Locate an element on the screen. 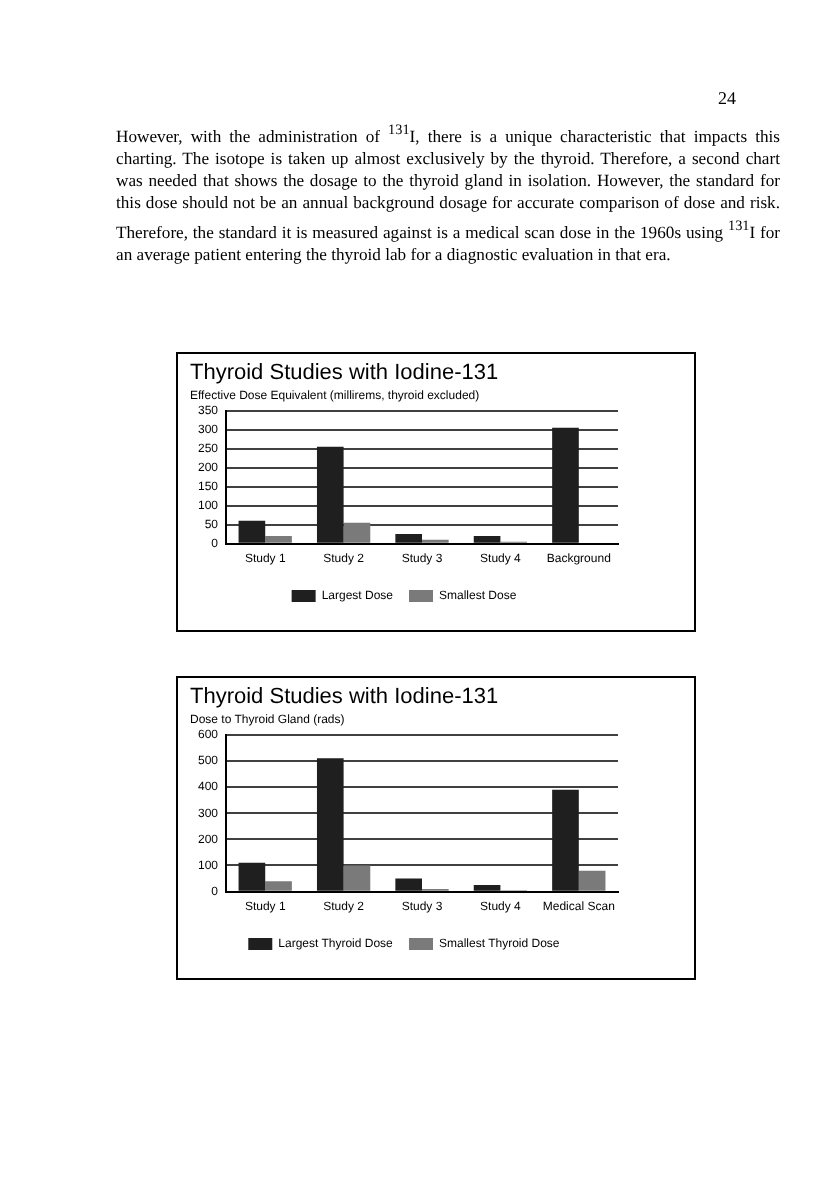  text: 24 is located at coordinates (727, 100).